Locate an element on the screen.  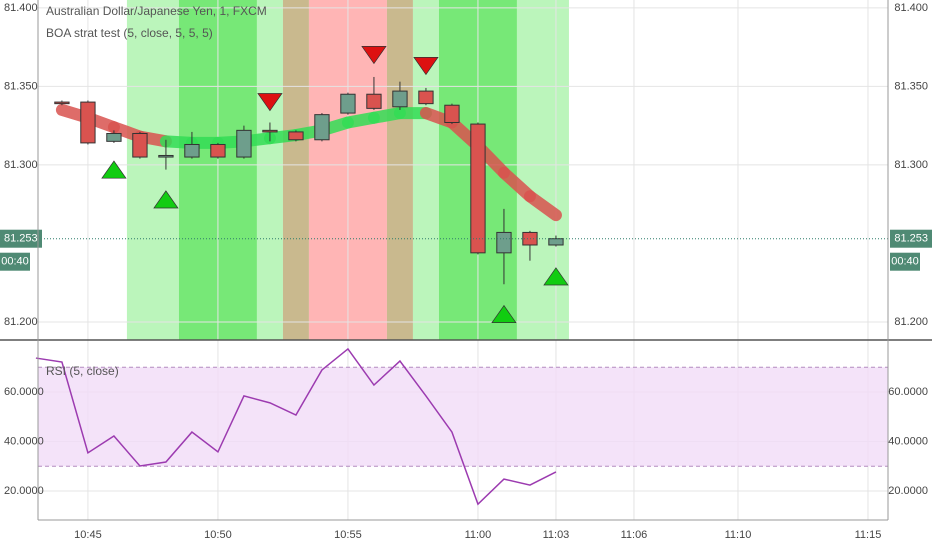
x-tick-label: 10:50 is located at coordinates (218, 535).